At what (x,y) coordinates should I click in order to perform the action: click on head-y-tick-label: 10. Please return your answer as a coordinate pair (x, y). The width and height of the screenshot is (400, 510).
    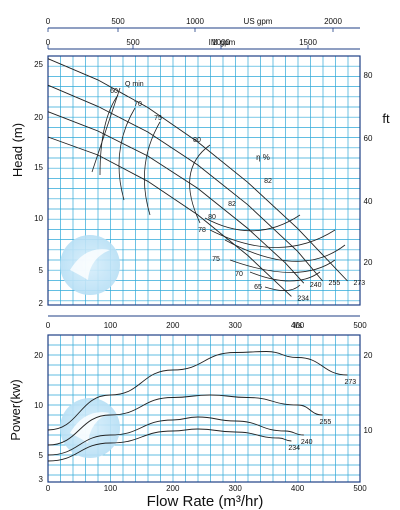
    Looking at the image, I should click on (38, 218).